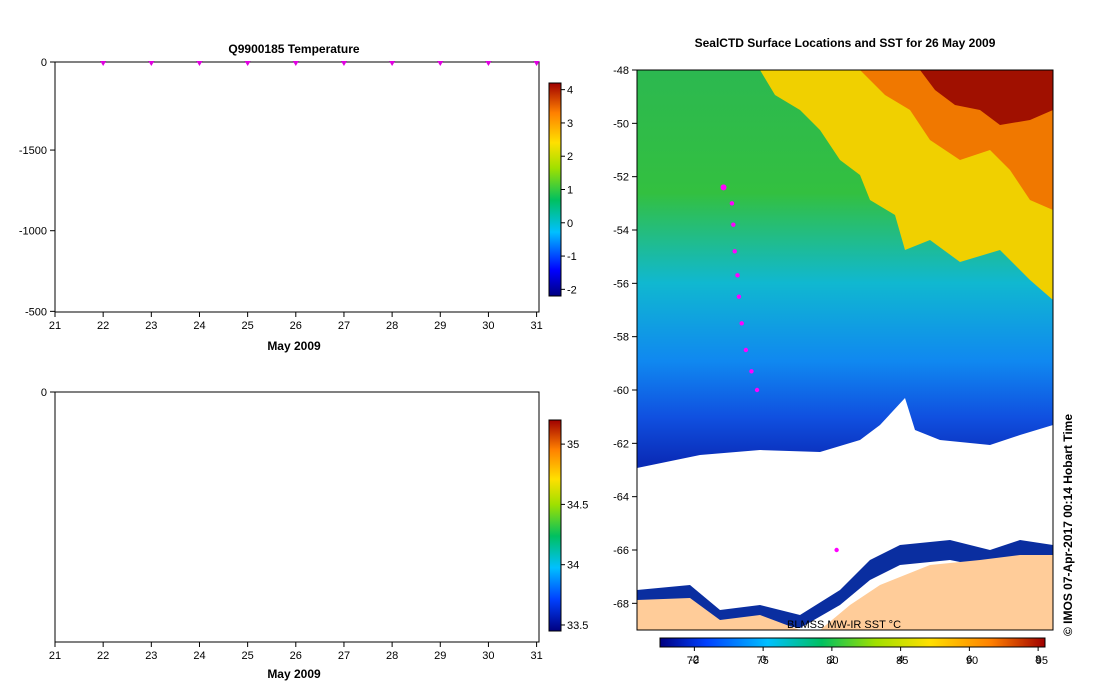 The width and height of the screenshot is (1099, 700). Describe the element at coordinates (572, 290) in the screenshot. I see `colorbar-tick-label: -2` at that location.